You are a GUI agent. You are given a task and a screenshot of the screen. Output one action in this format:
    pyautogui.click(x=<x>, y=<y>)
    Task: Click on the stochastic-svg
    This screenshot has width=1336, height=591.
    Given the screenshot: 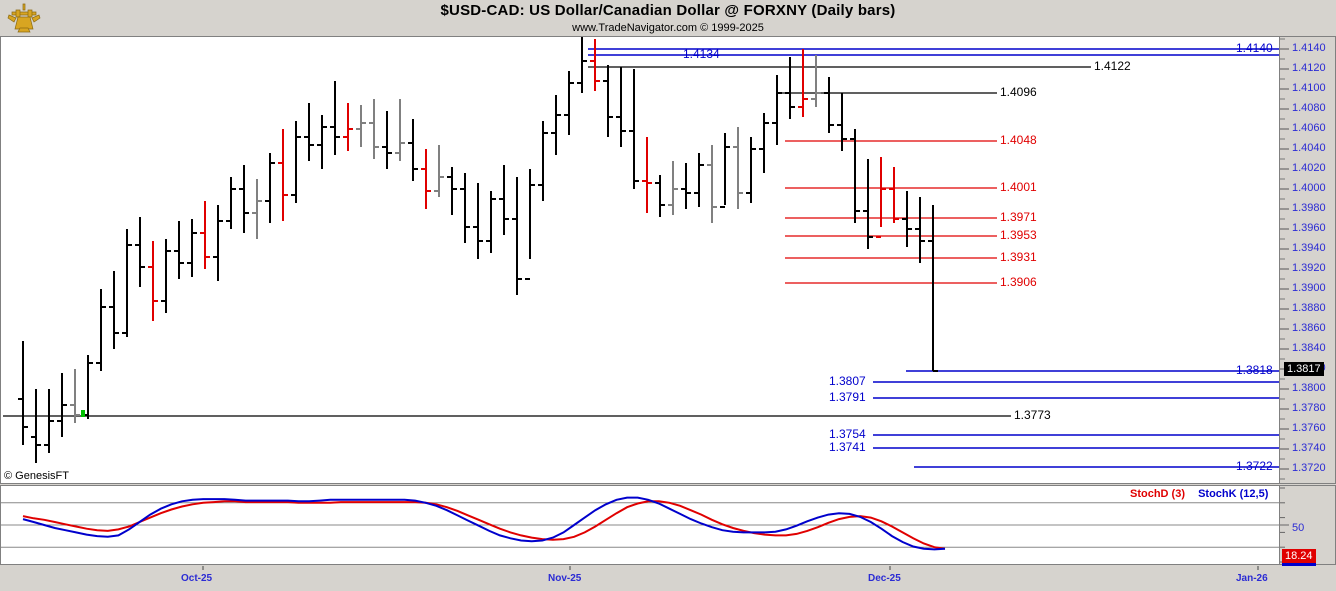 What is the action you would take?
    pyautogui.click(x=640, y=523)
    